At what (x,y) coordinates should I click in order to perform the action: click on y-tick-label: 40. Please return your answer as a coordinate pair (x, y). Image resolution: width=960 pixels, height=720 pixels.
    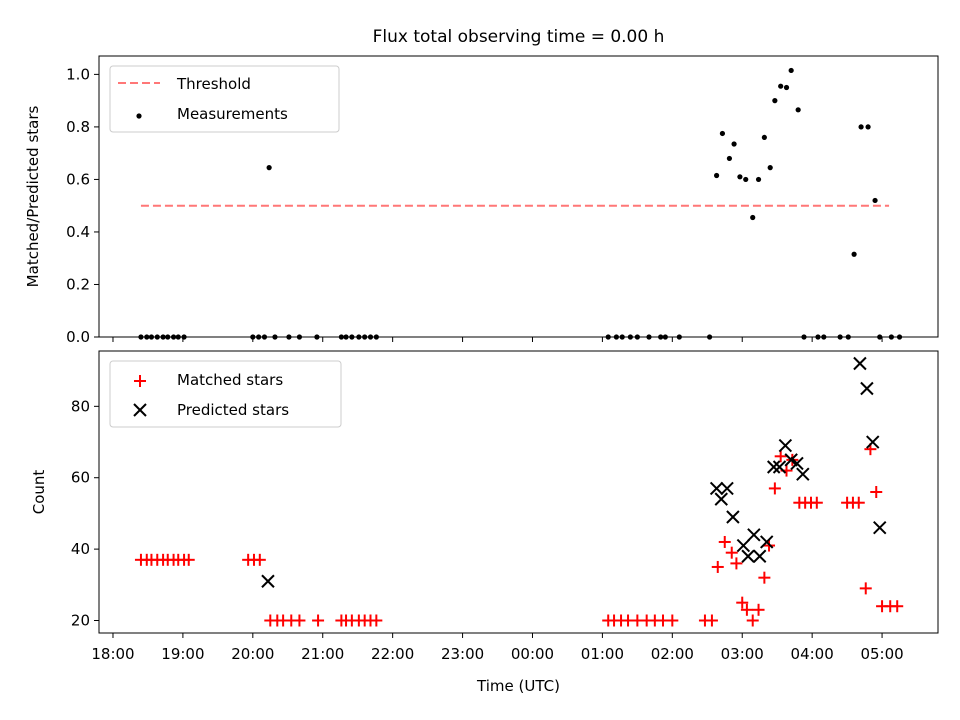
    Looking at the image, I should click on (80, 549).